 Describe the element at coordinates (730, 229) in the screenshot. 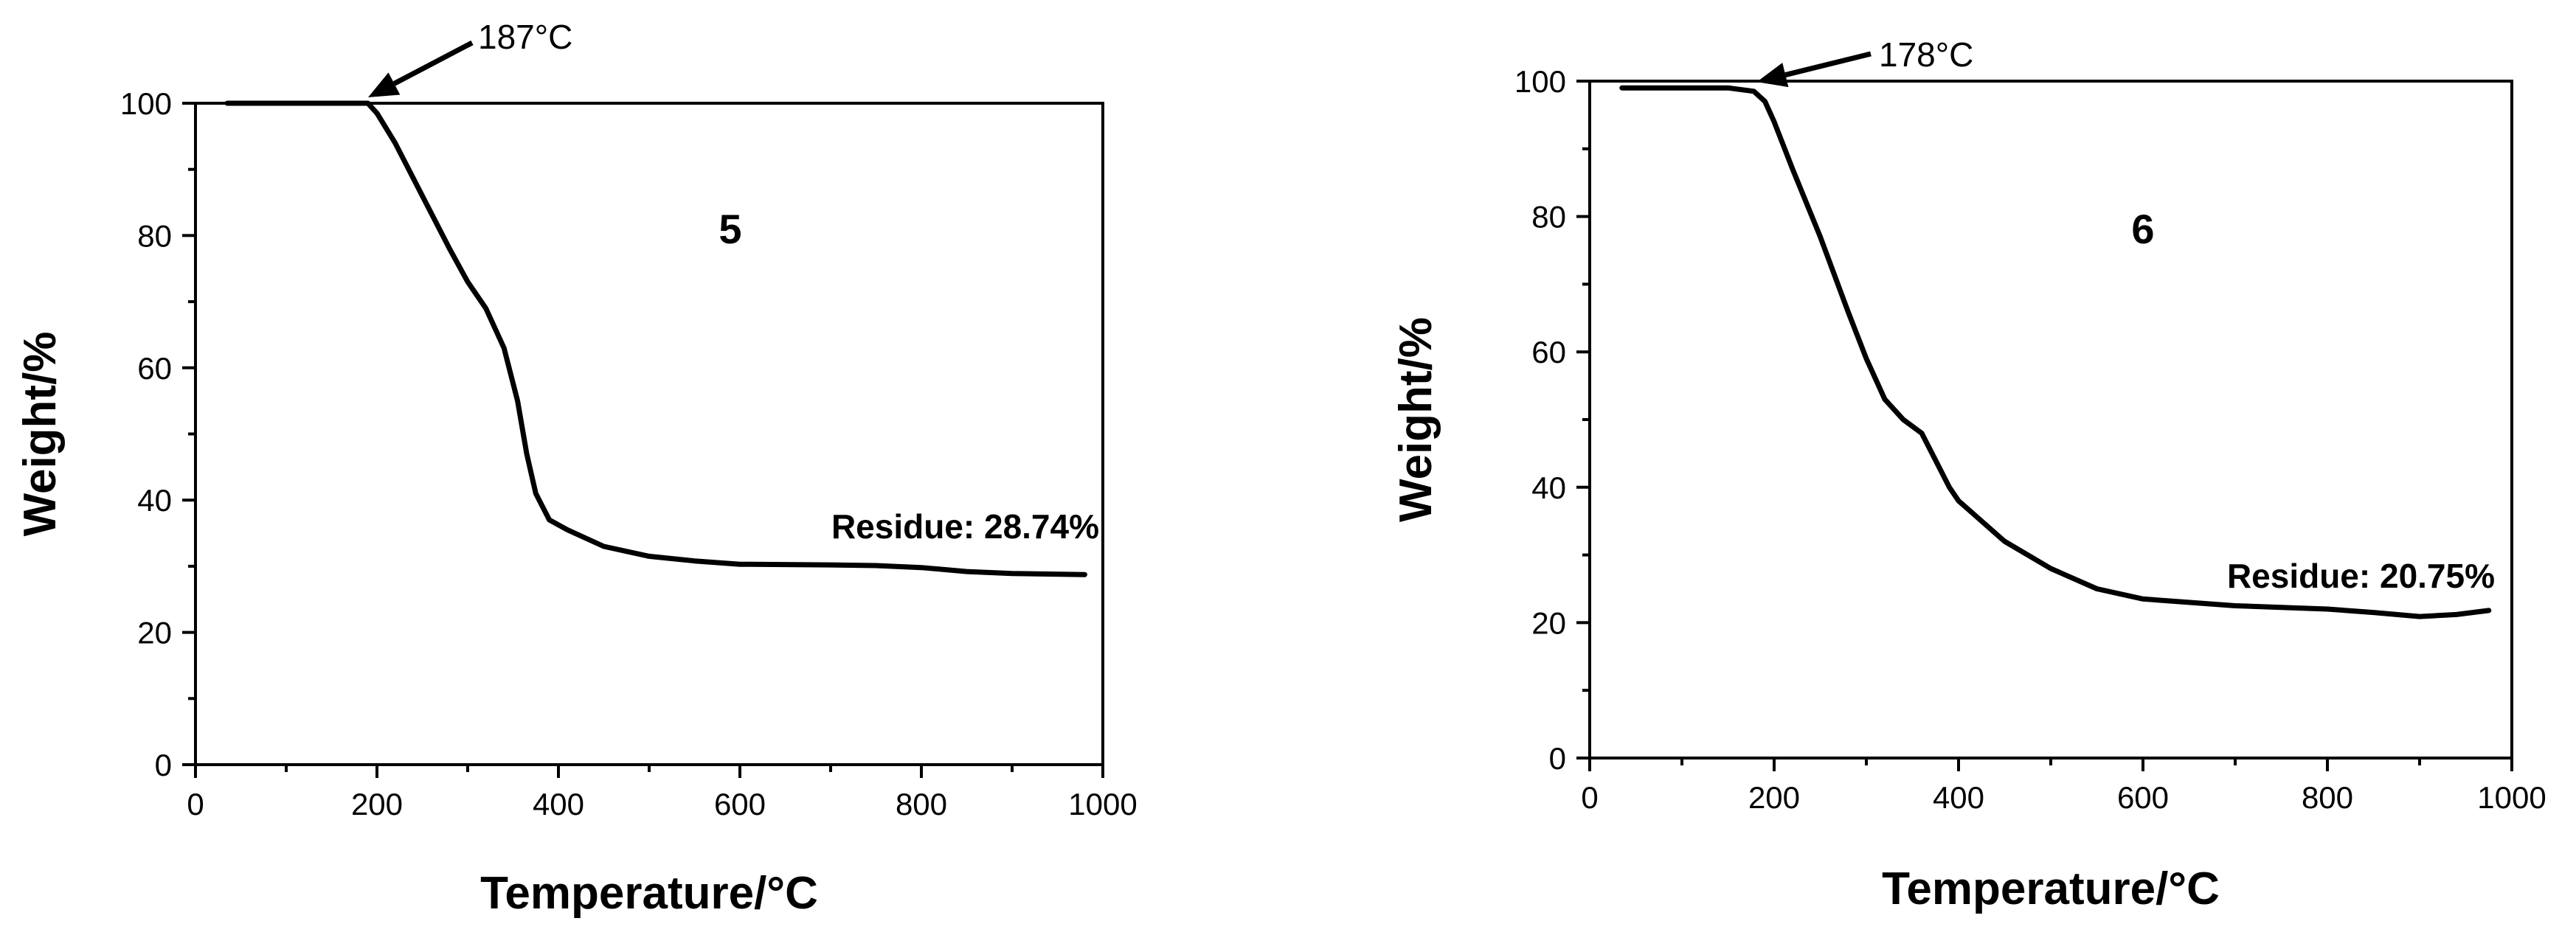

I see `panel-label: 5` at that location.